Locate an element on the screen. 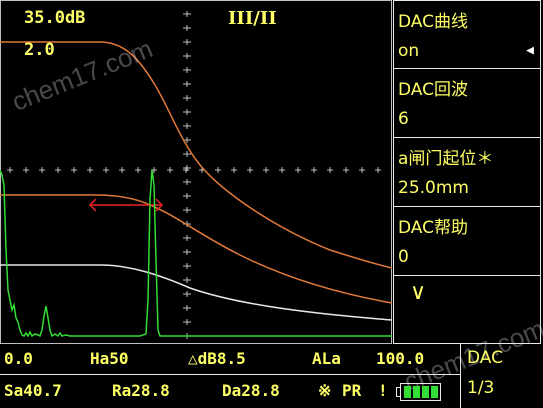 This screenshot has height=408, width=543. delta-db-readout: △dB8.5 is located at coordinates (217, 358).